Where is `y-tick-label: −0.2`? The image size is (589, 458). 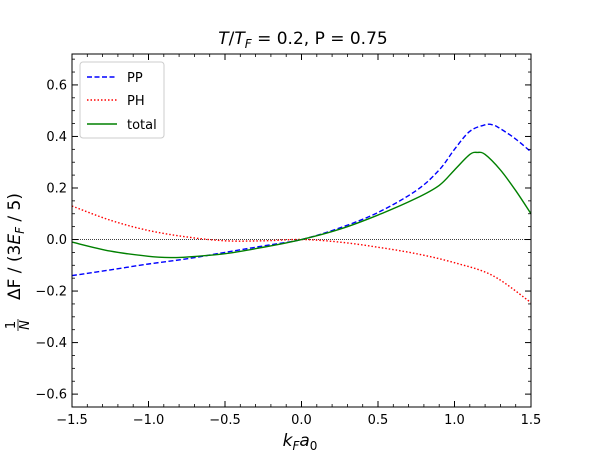 y-tick-label: −0.2 is located at coordinates (51, 292).